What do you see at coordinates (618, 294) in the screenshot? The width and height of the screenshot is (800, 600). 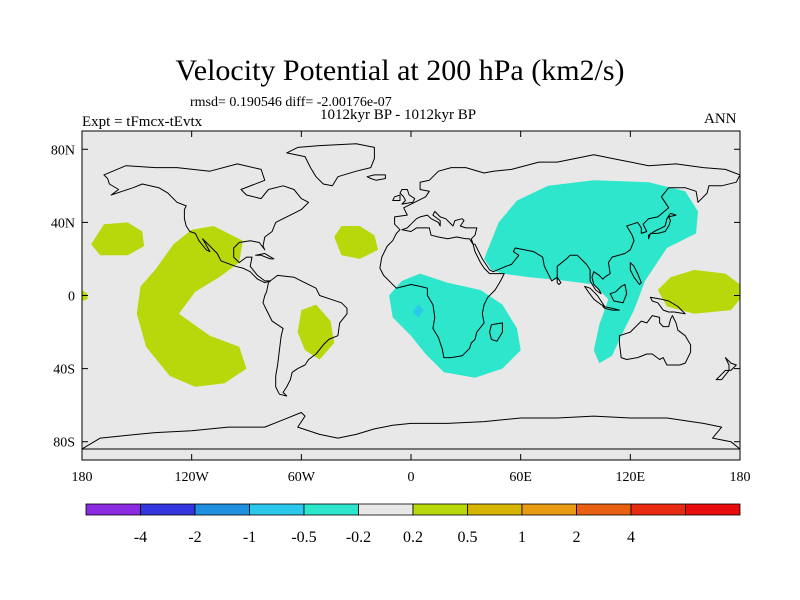 I see `coast-borneo` at bounding box center [618, 294].